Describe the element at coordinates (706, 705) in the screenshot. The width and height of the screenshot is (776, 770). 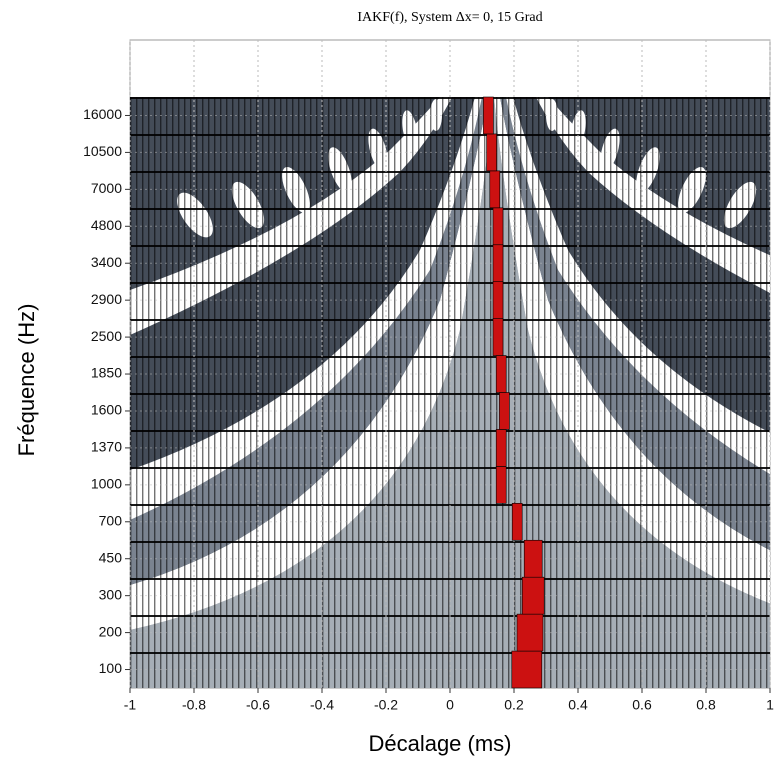
I see `x-tick-label: 0.8` at that location.